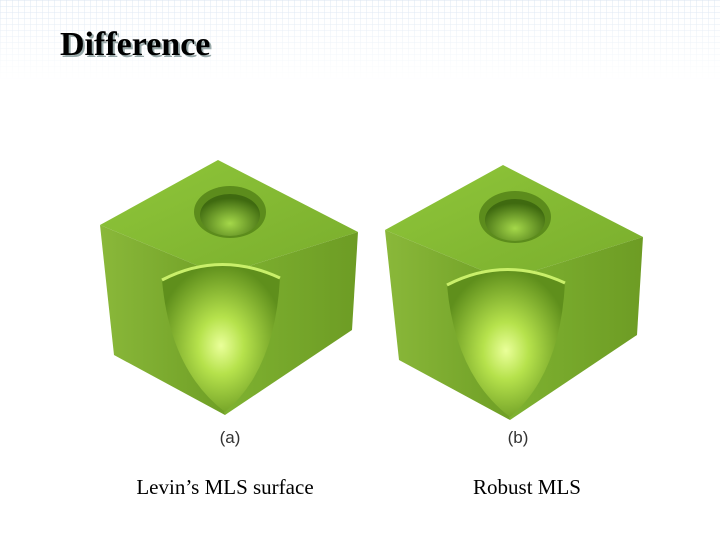 The width and height of the screenshot is (720, 540). Describe the element at coordinates (230, 437) in the screenshot. I see `figure-label: (a)` at that location.